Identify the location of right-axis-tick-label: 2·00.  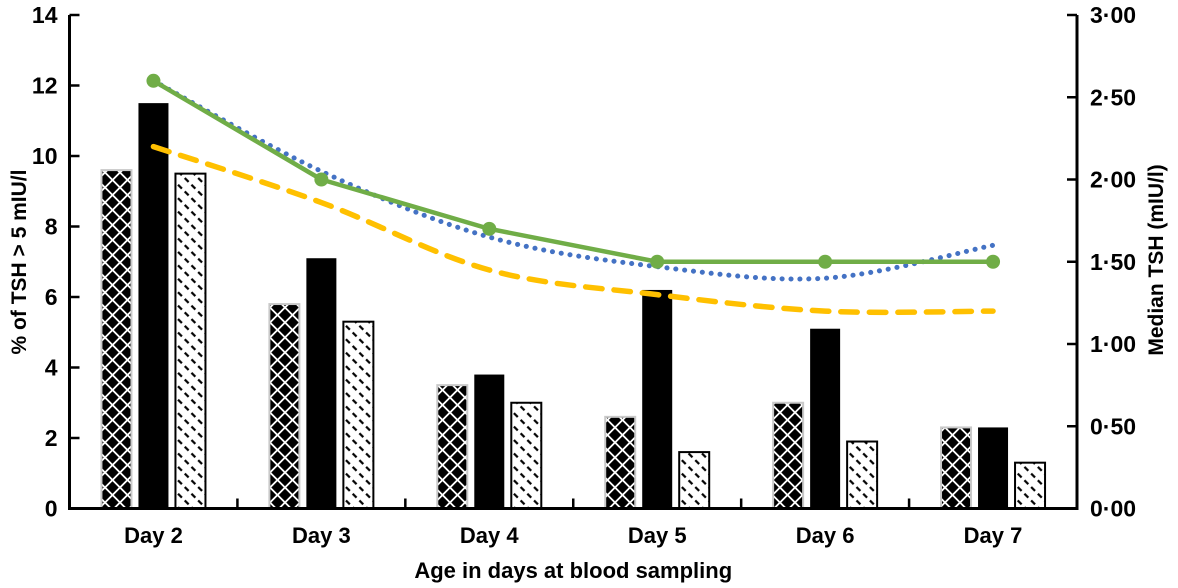
(1113, 180).